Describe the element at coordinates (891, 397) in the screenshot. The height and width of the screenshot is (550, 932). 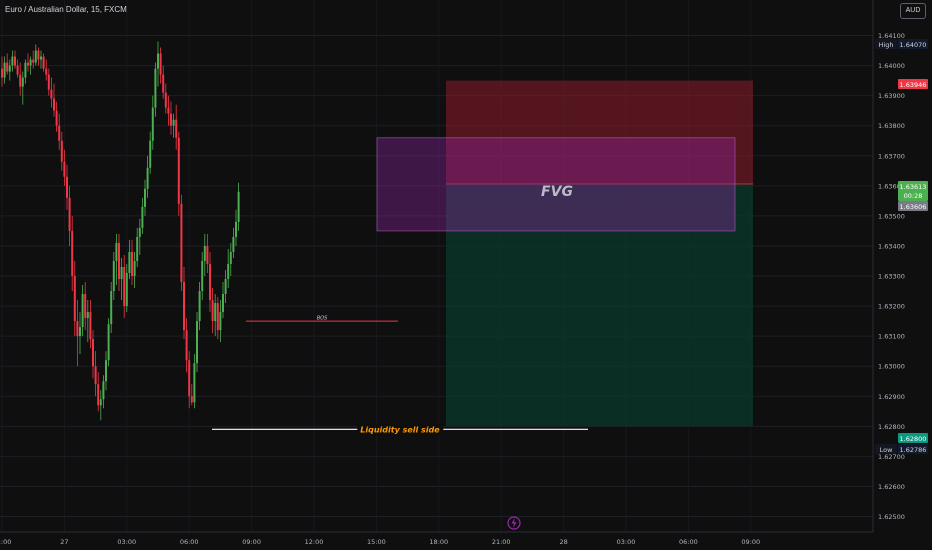
I see `y-tick-label: 1.62900` at that location.